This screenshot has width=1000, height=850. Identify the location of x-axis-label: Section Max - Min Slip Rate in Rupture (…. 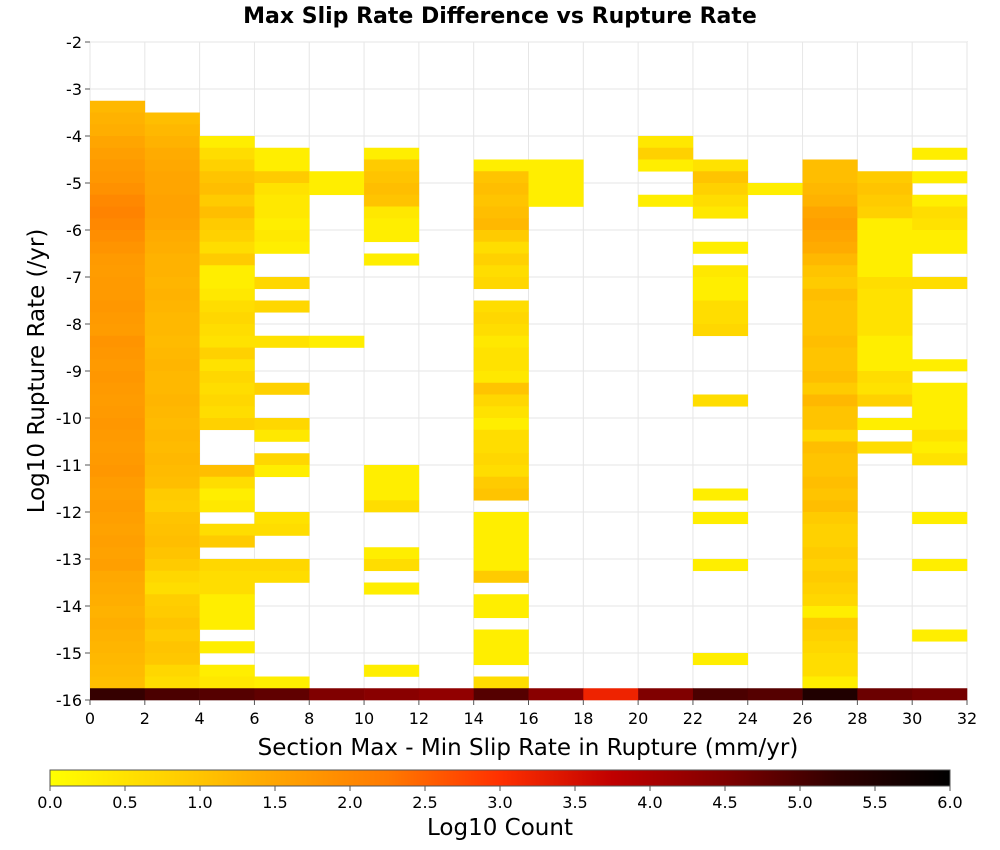
(528, 748).